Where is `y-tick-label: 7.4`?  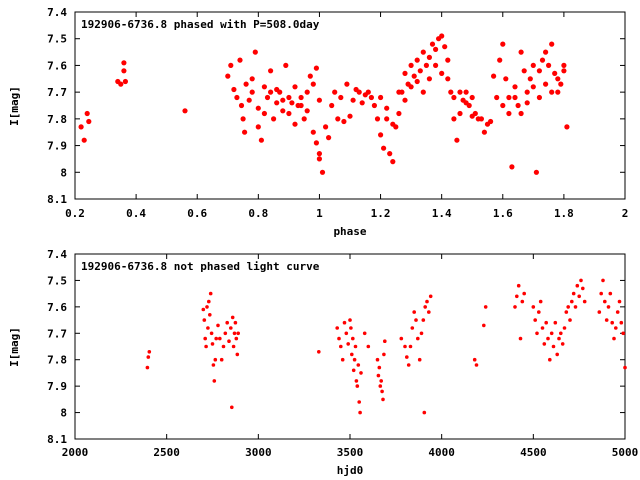
y-tick-label: 7.4 is located at coordinates (57, 254).